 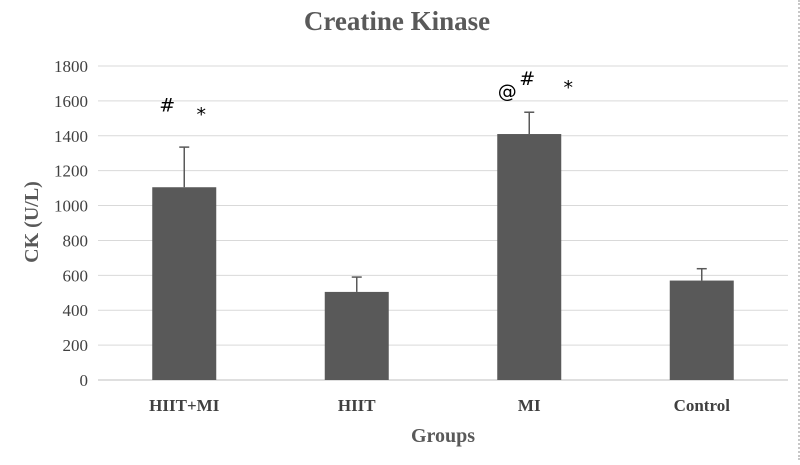 I want to click on y-tick-label: 1200, so click(x=71, y=171).